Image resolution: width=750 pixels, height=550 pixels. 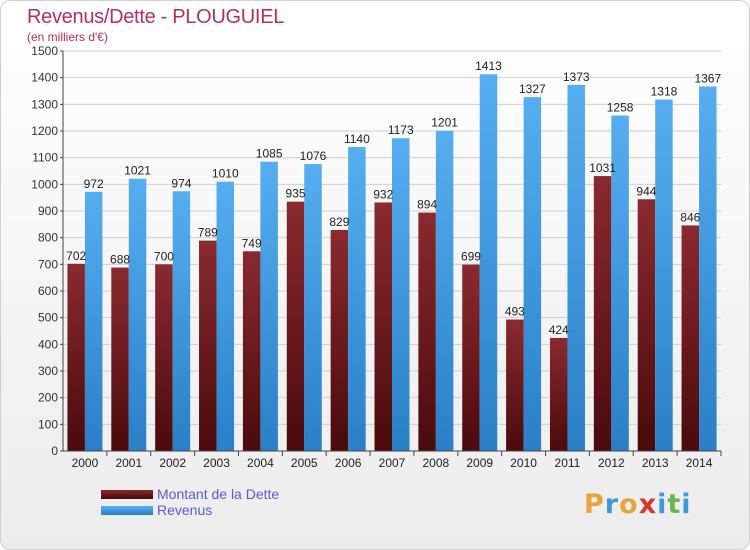 What do you see at coordinates (479, 463) in the screenshot?
I see `x-tick-label: 2009` at bounding box center [479, 463].